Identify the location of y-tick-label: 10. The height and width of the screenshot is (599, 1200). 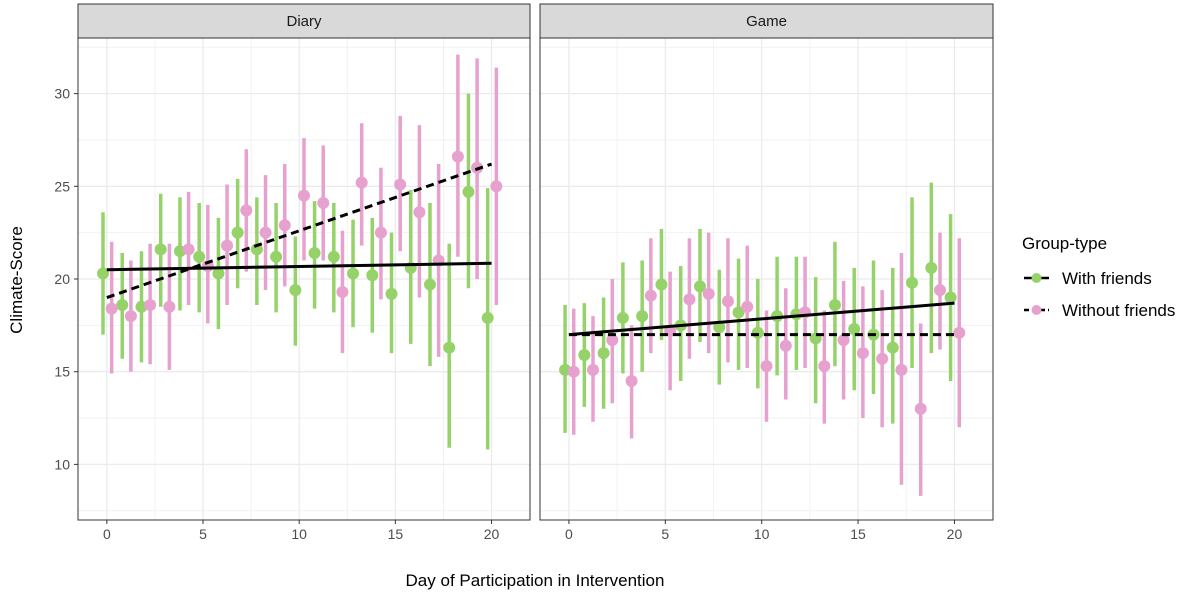
(62, 464).